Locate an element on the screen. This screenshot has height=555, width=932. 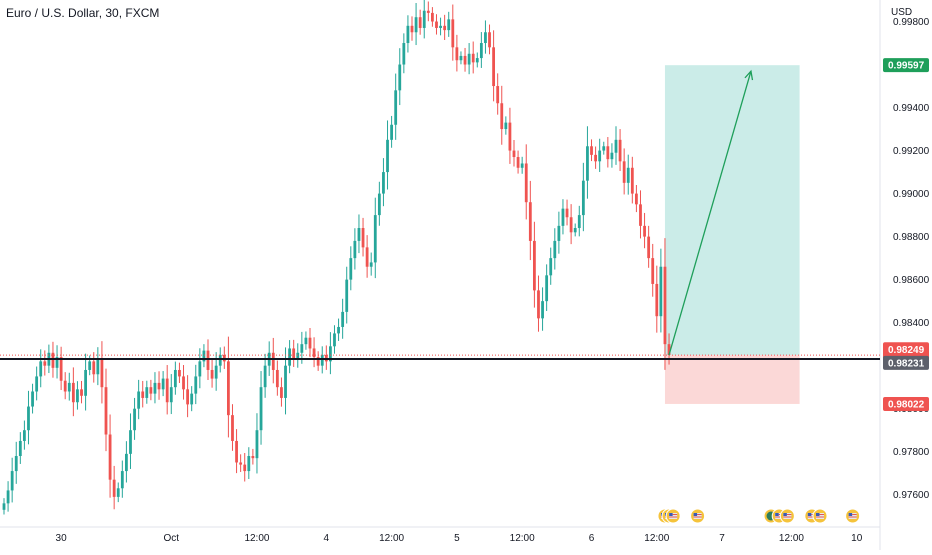
target-zone is located at coordinates (732, 210).